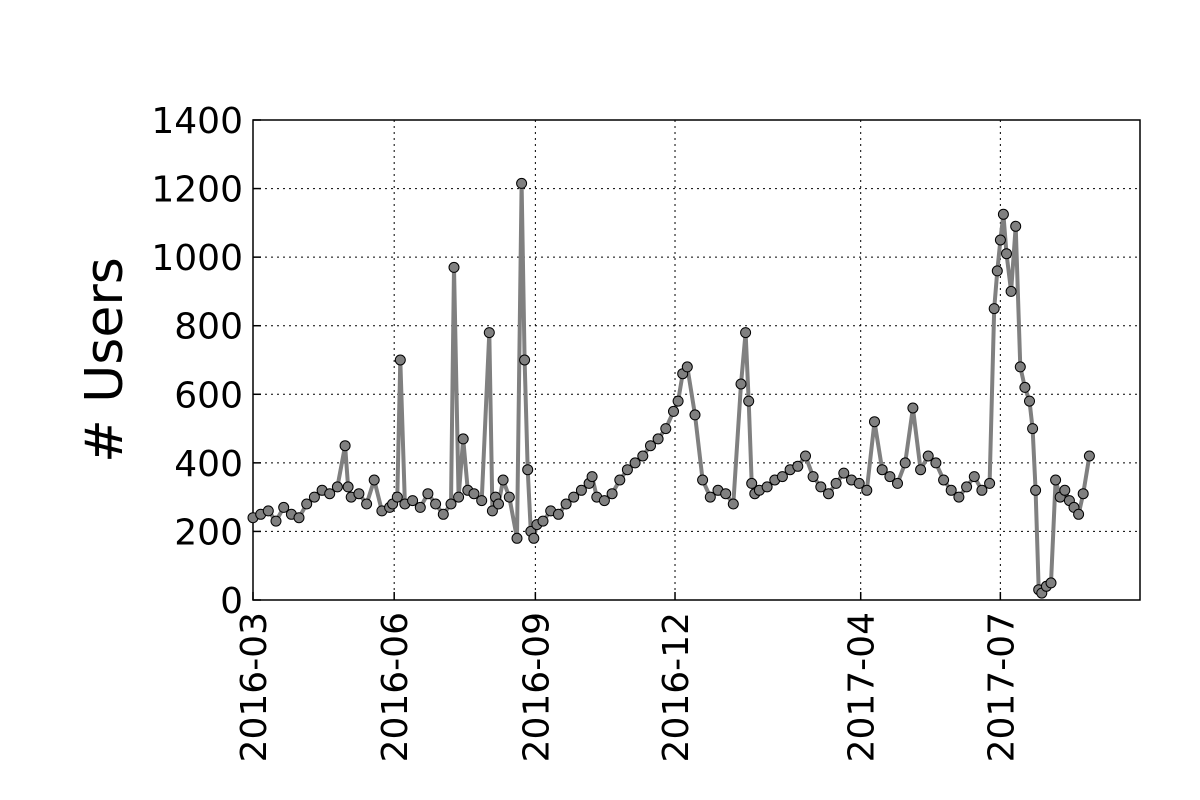  What do you see at coordinates (536, 687) in the screenshot?
I see `x-tick-label: 2016-09` at bounding box center [536, 687].